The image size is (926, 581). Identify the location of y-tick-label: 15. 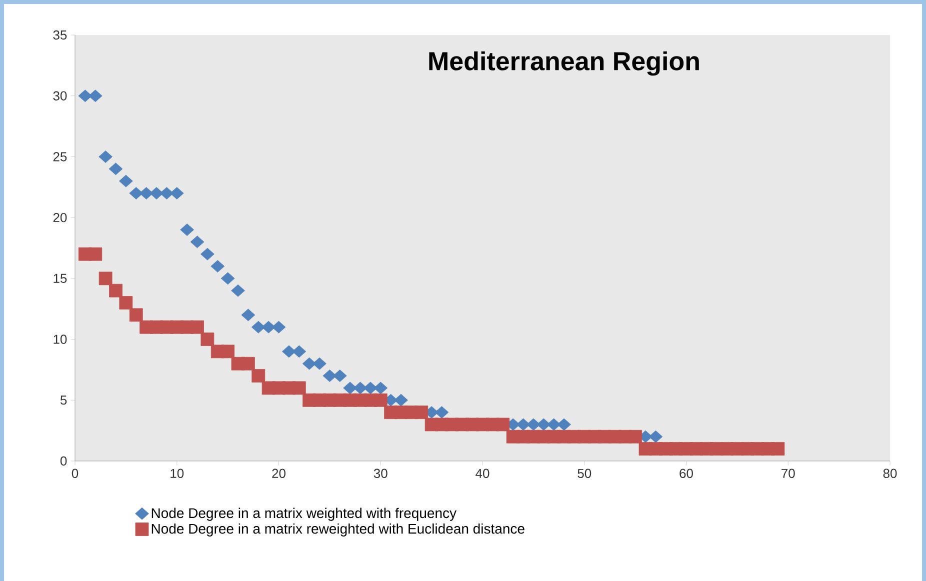
(60, 278).